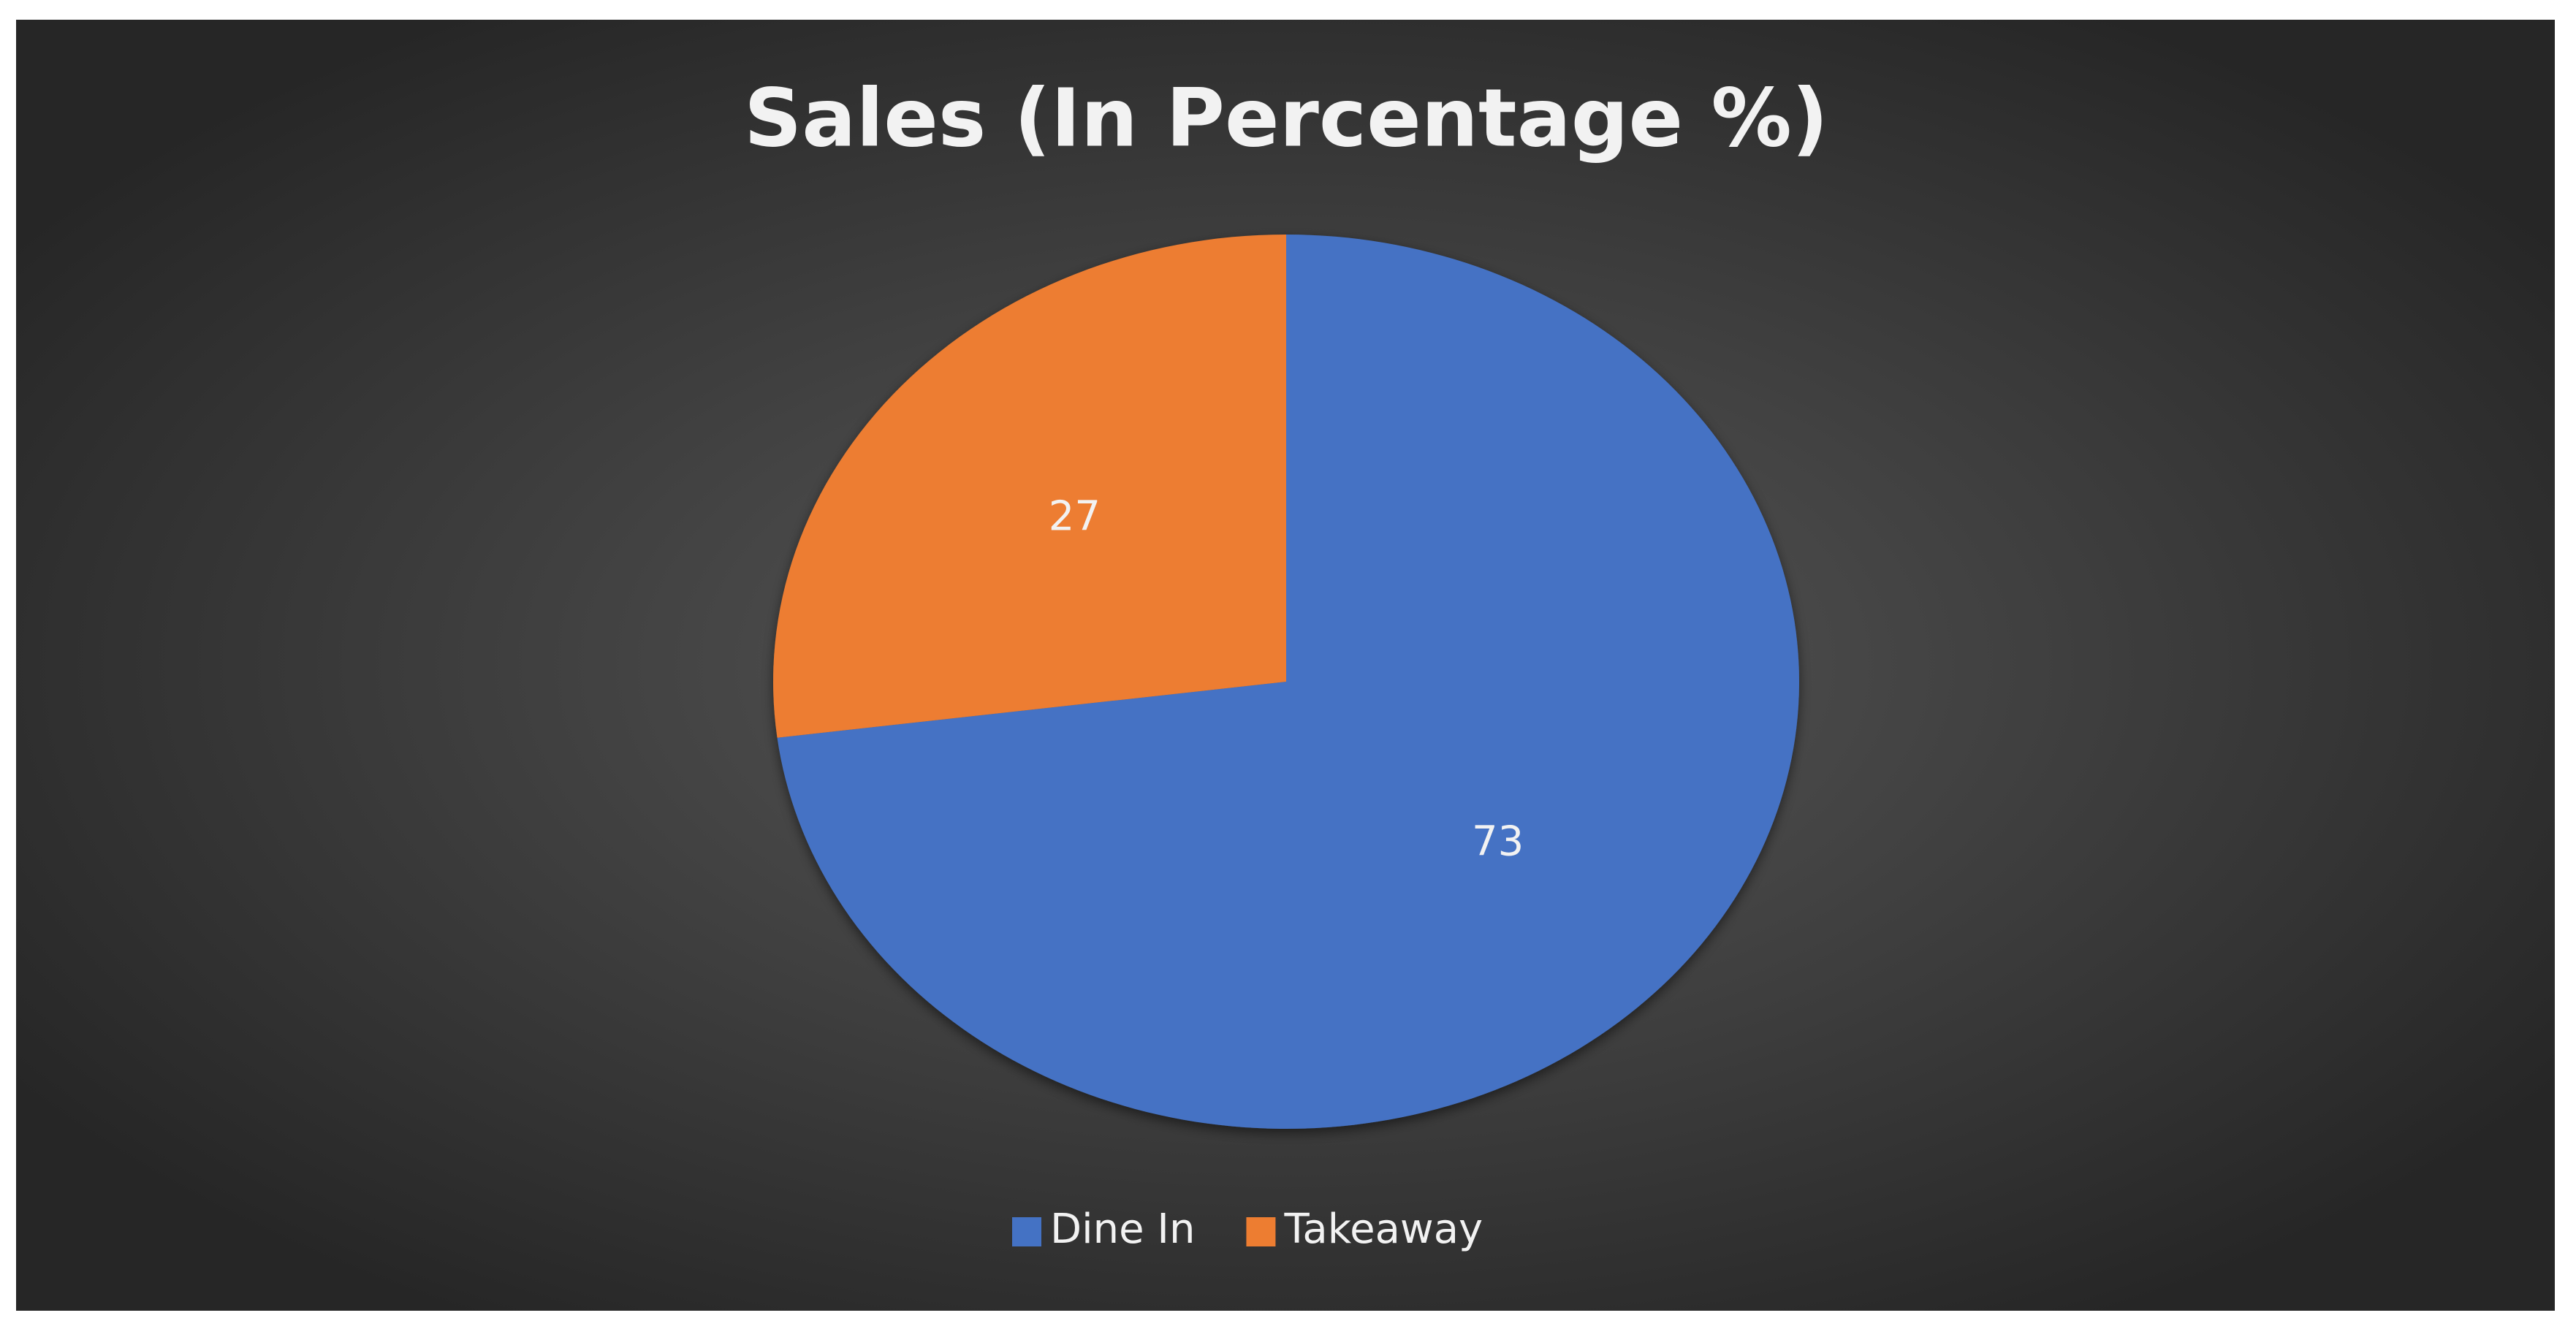 The width and height of the screenshot is (2576, 1329). Describe the element at coordinates (1029, 487) in the screenshot. I see `pie-slice` at that location.